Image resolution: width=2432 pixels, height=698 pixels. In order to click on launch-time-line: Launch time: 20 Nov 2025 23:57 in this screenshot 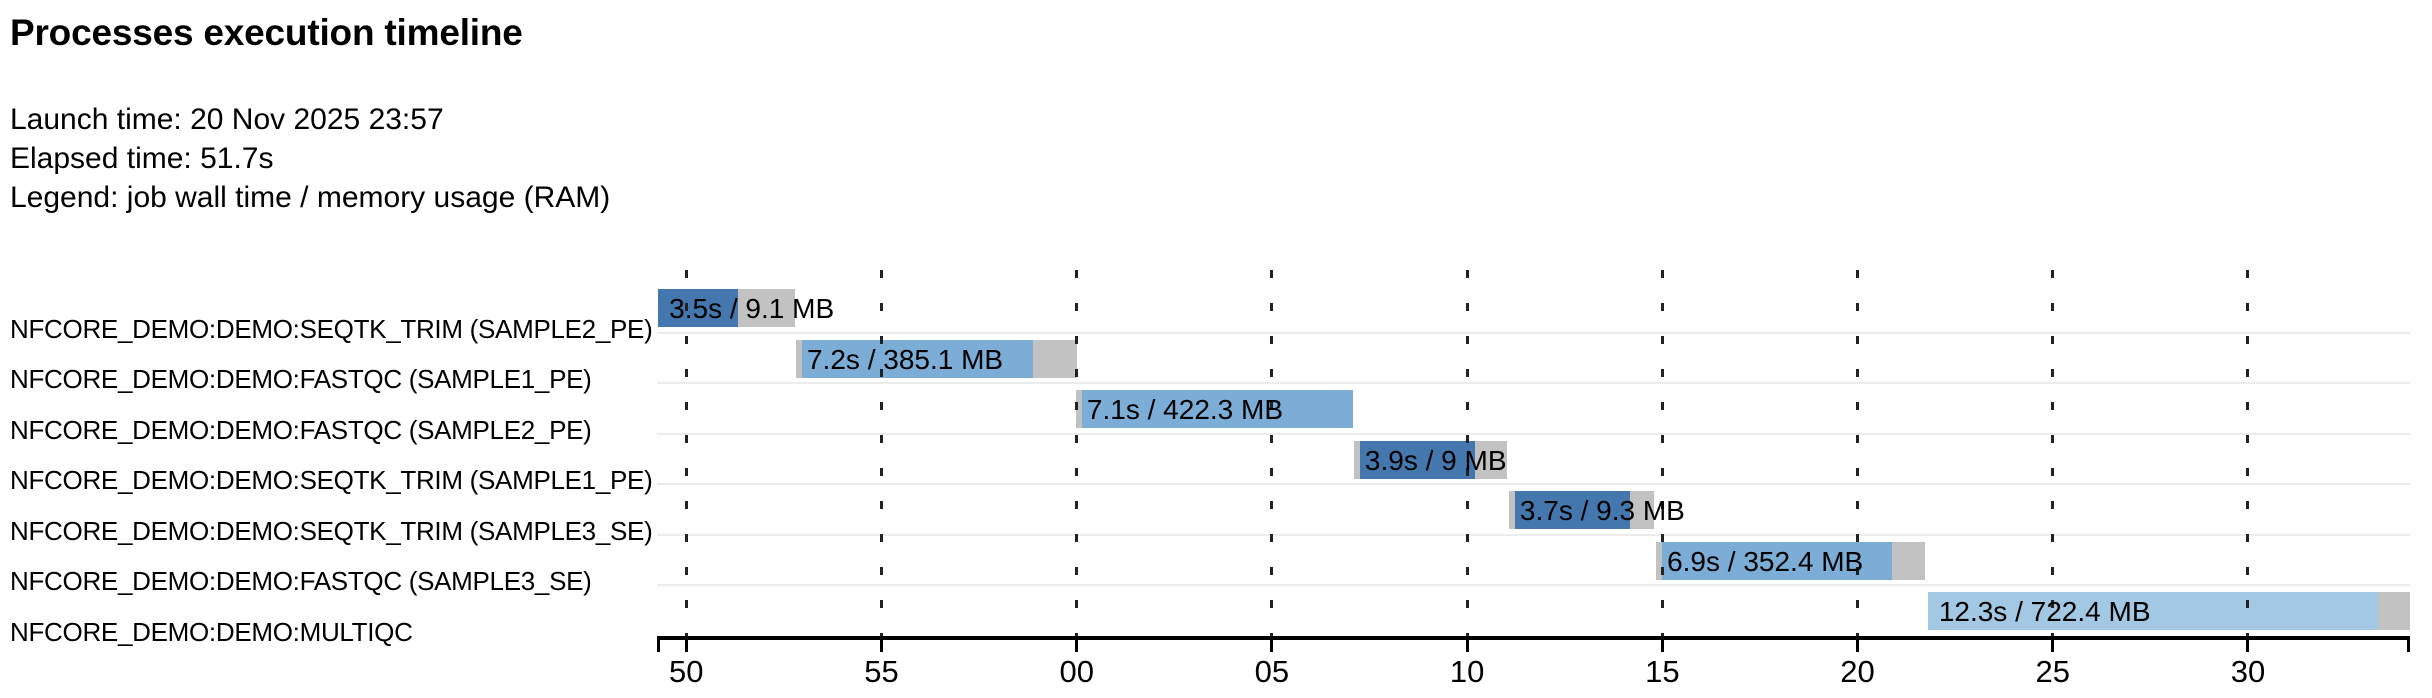, I will do `click(227, 119)`.